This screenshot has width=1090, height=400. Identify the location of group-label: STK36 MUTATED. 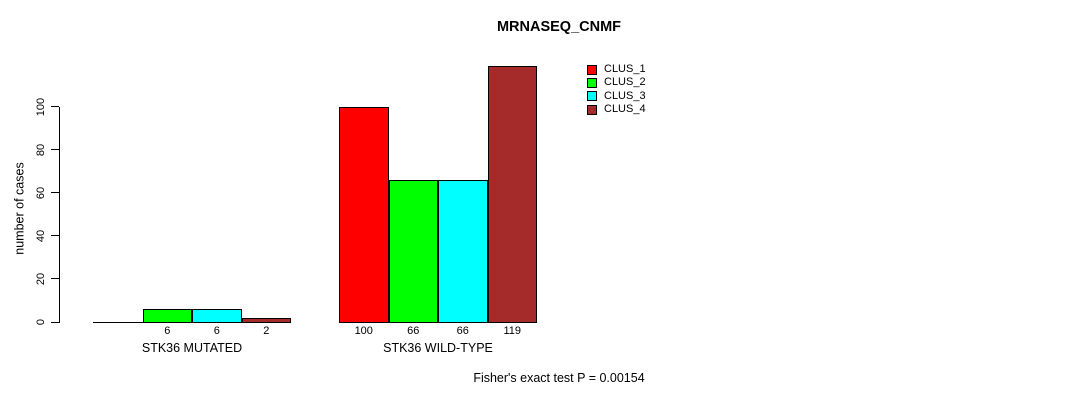
(192, 348).